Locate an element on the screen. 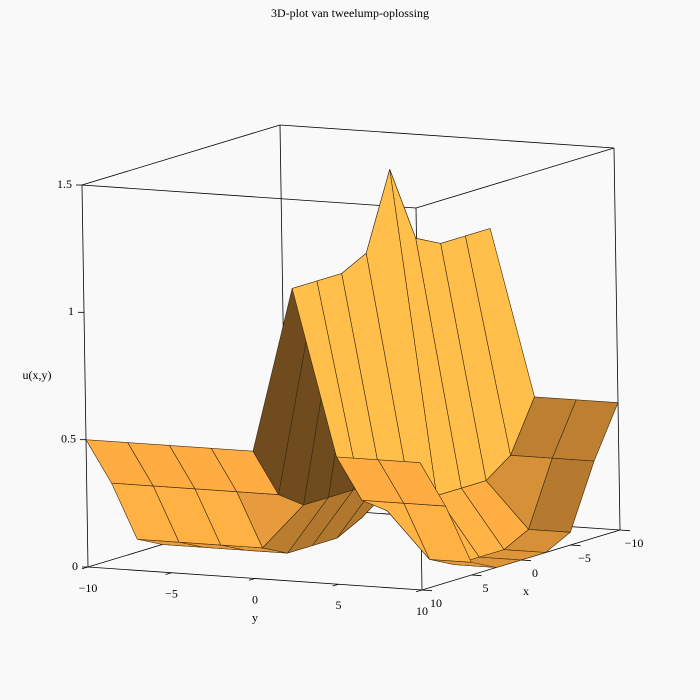 Image resolution: width=700 pixels, height=700 pixels. surface-patch is located at coordinates (412, 483).